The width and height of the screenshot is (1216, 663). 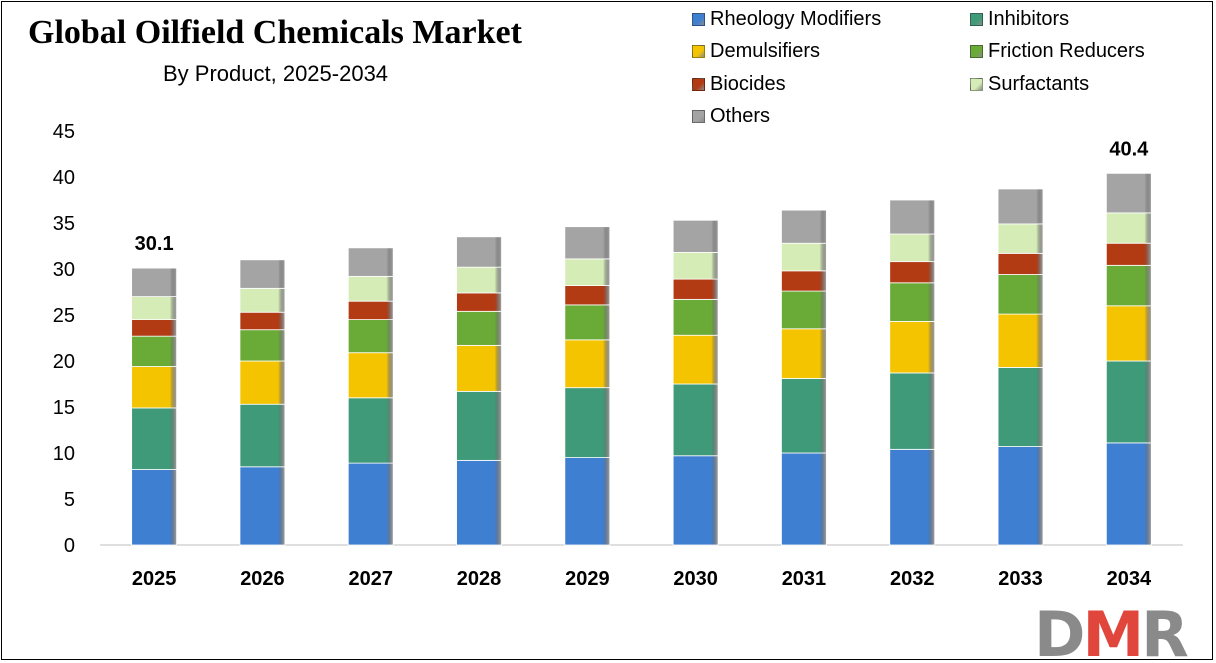 I want to click on total-label-2025: 30.1, so click(x=154, y=244).